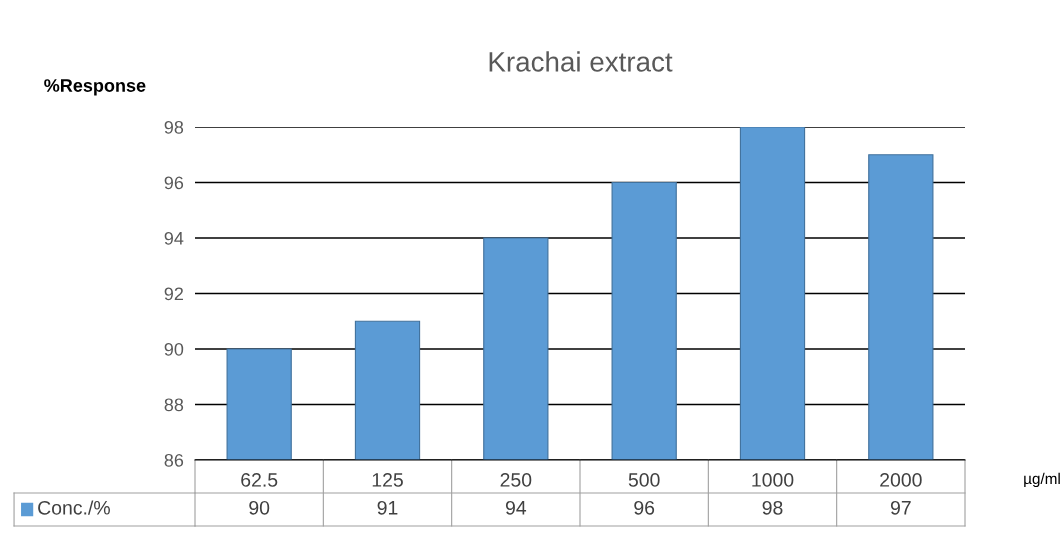  Describe the element at coordinates (95, 87) in the screenshot. I see `y-axis-title: %Response` at that location.